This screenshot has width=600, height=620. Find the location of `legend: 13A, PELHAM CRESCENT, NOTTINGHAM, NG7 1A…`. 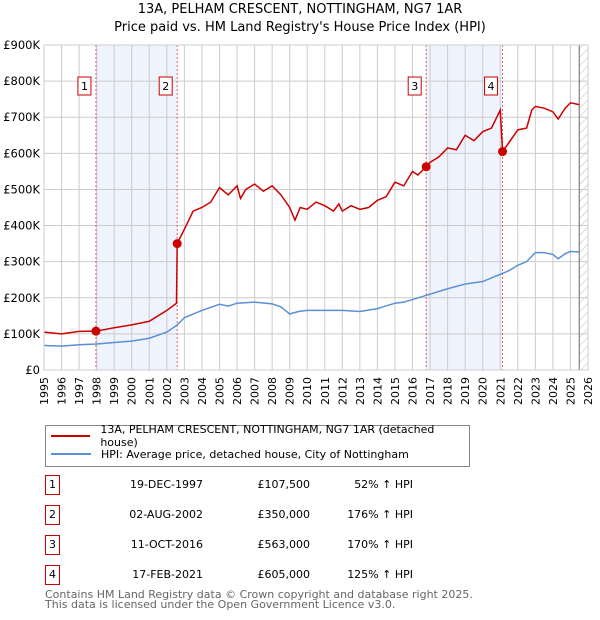

legend: 13A, PELHAM CRESCENT, NOTTINGHAM, NG7 1A… is located at coordinates (257, 445).